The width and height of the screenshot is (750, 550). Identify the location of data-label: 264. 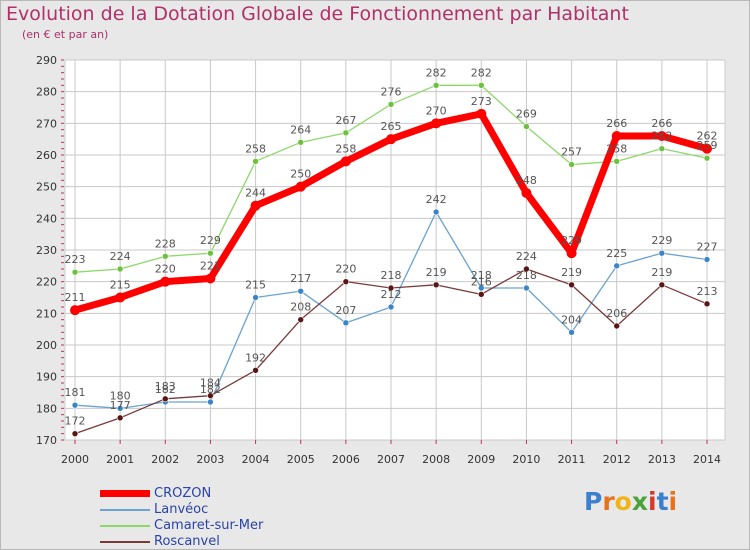
(300, 129).